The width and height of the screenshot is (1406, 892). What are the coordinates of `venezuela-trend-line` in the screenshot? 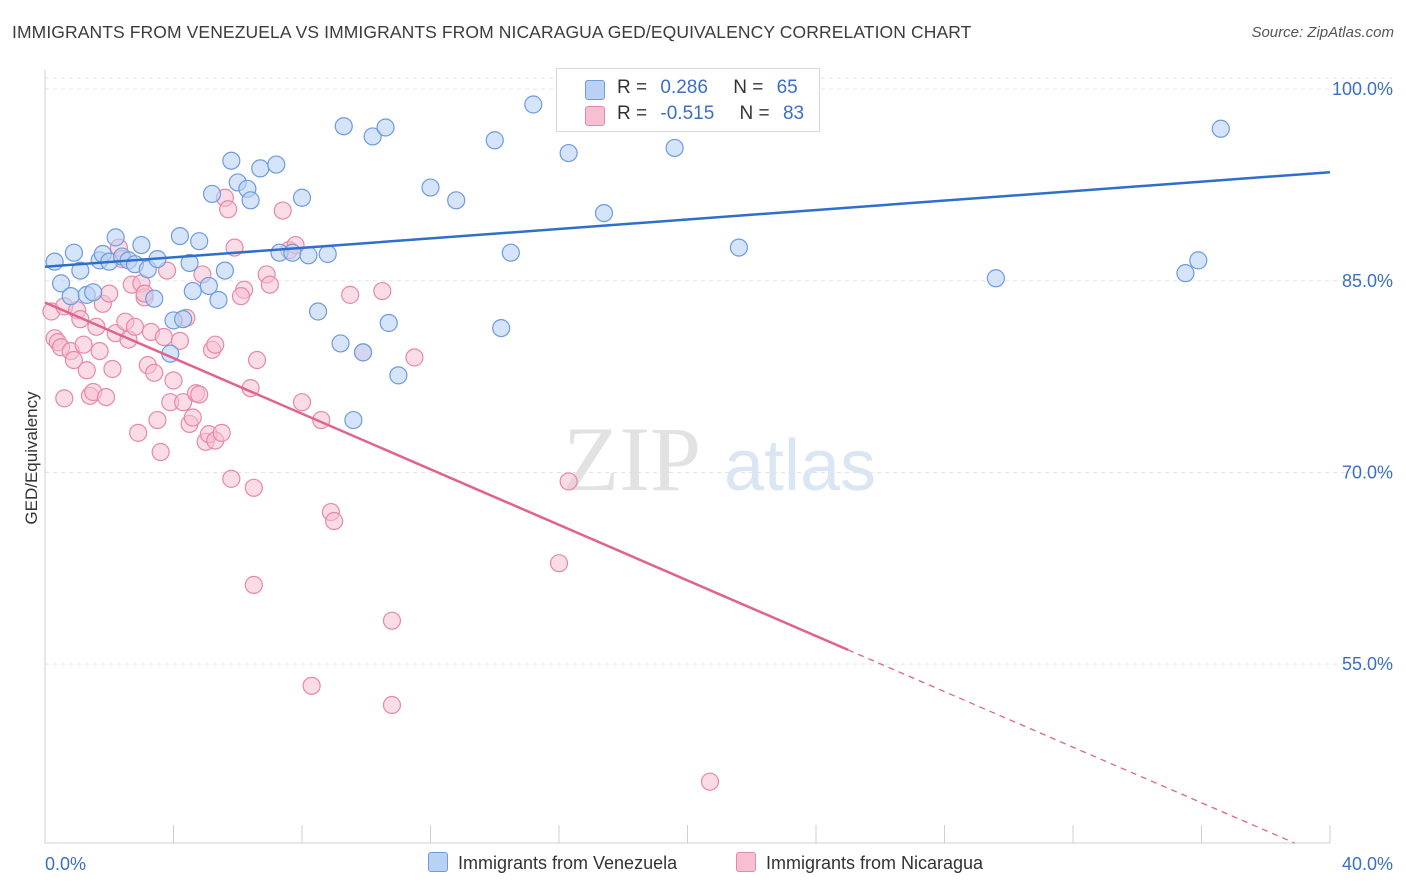 It's located at (687, 219).